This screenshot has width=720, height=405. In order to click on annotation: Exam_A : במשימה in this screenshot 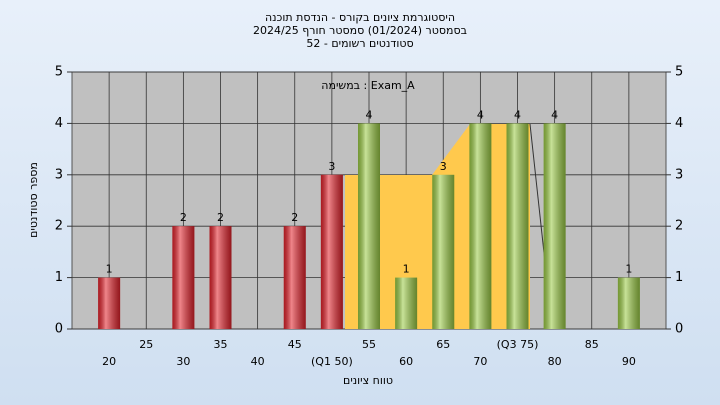, I will do `click(368, 85)`.